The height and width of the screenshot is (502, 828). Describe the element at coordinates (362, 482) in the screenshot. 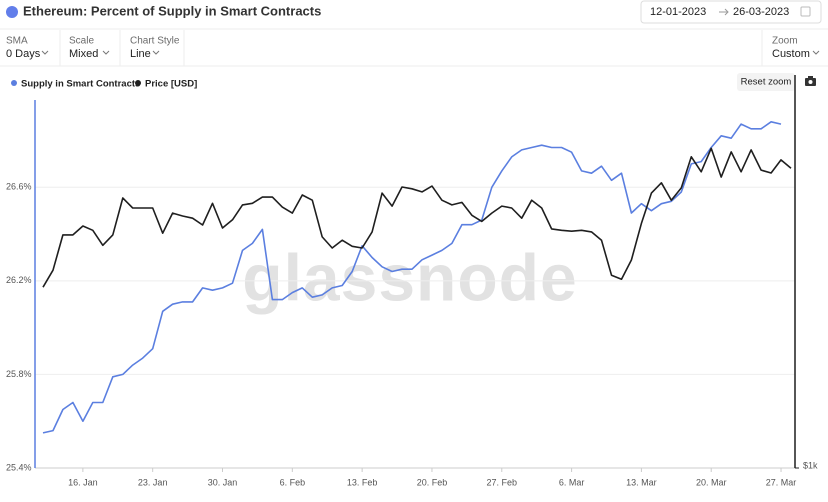

I see `x-tick-label: 13. Feb` at that location.